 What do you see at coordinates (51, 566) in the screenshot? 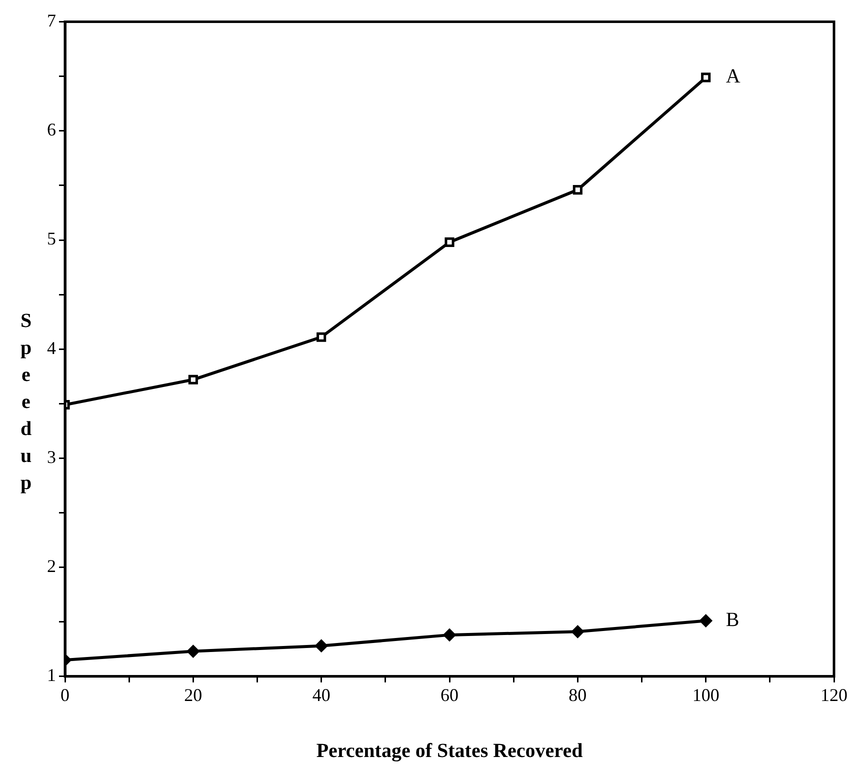
I see `y-tick-label: 2` at bounding box center [51, 566].